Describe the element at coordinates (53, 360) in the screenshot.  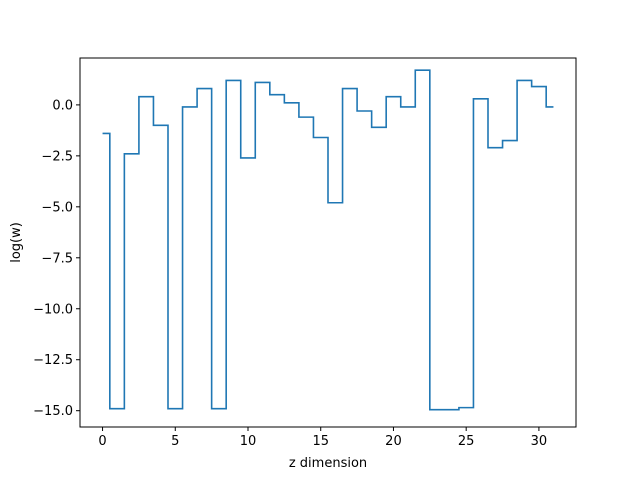
I see `y-tick-label: −12.5` at that location.